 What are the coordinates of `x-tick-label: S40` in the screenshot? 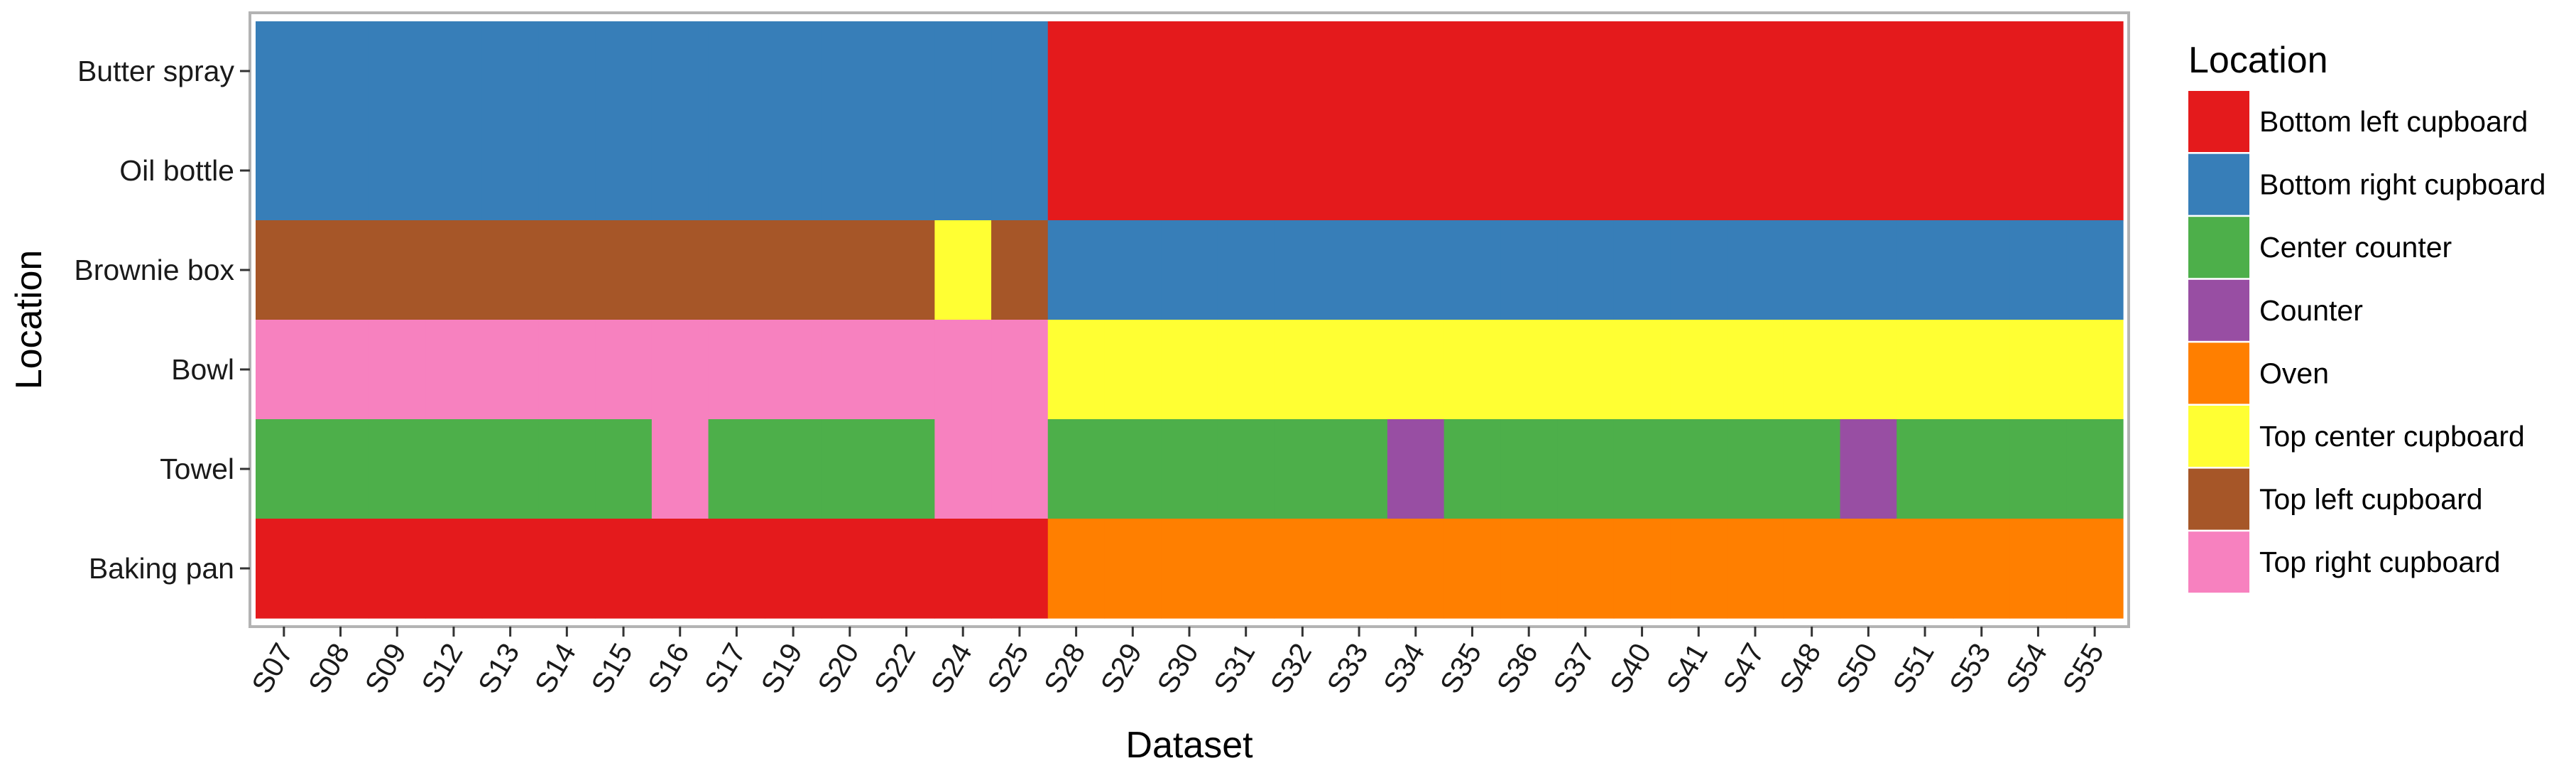 It's located at (1630, 668).